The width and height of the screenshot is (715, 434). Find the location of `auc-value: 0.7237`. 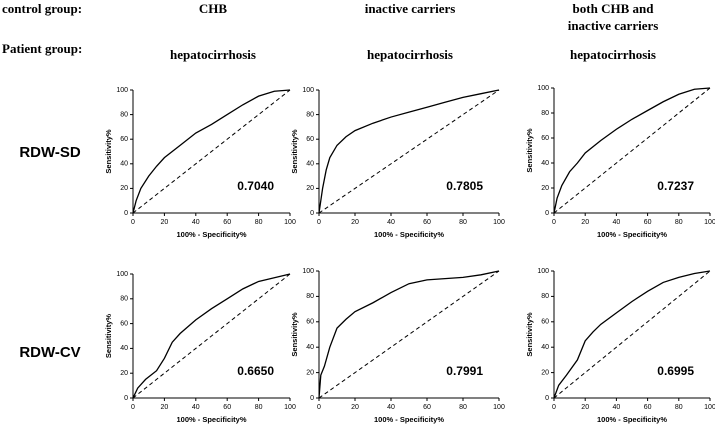

auc-value: 0.7237 is located at coordinates (675, 186).